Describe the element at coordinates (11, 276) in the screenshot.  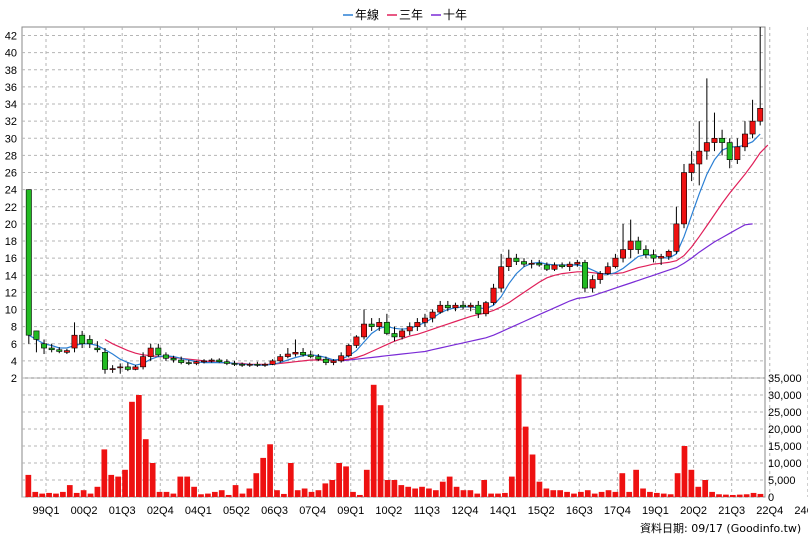
I see `price-tick-label: 14` at that location.